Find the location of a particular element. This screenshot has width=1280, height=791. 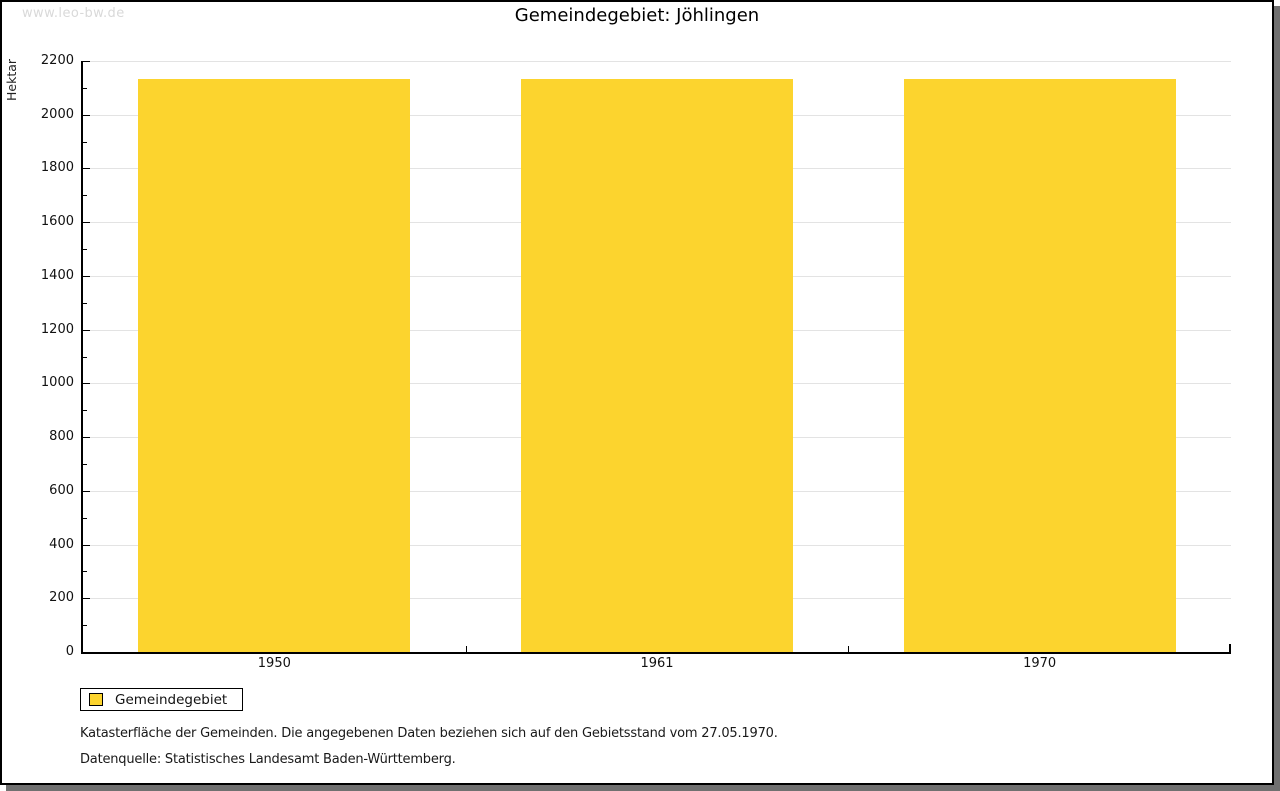

legend-label: Gemeindegebiet is located at coordinates (171, 699).